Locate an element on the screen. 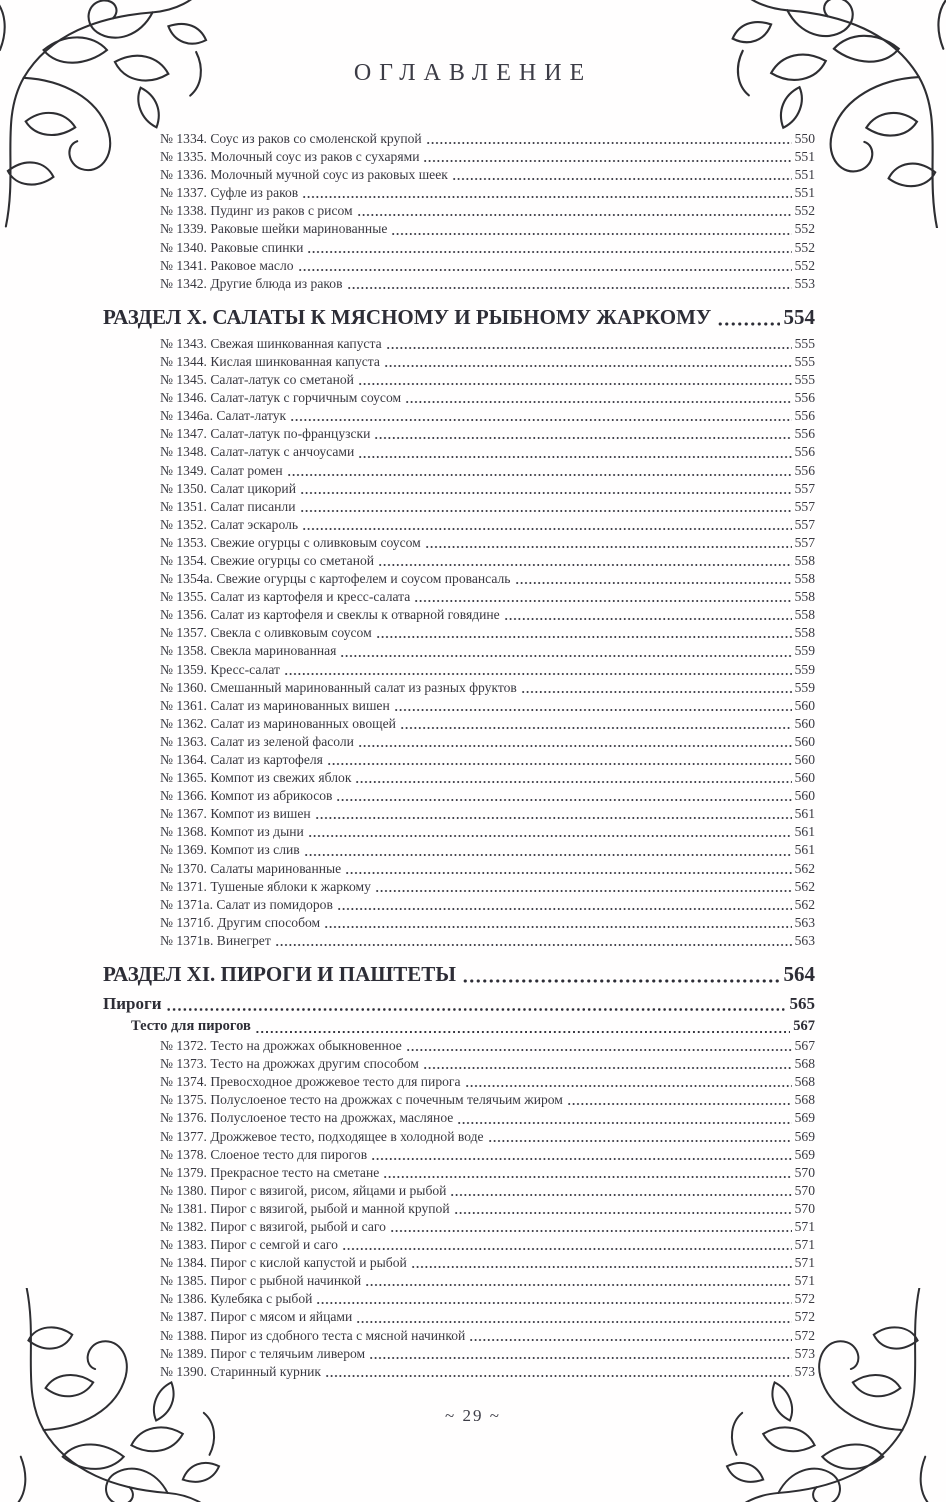 The image size is (946, 1502). toc-item-page-number: 550 is located at coordinates (804, 138).